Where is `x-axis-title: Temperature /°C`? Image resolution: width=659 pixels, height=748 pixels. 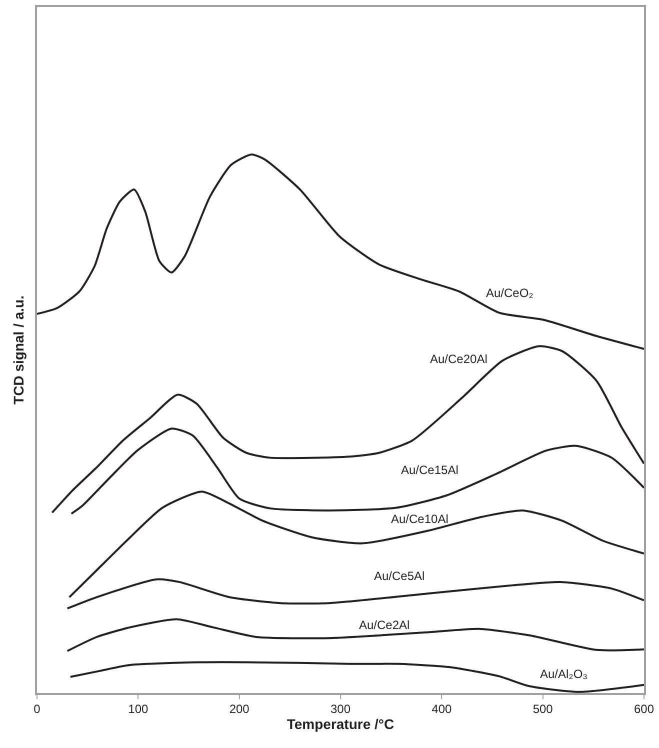 x-axis-title: Temperature /°C is located at coordinates (340, 724).